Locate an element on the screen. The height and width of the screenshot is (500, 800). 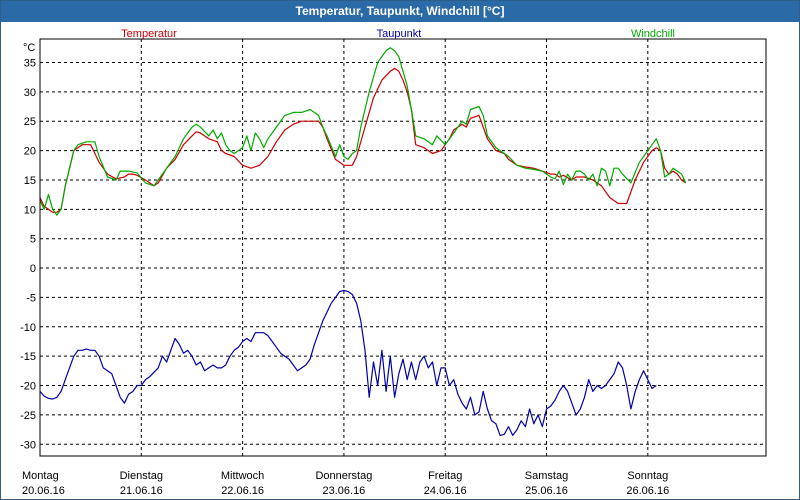
x-day-label: Donnerstag is located at coordinates (343, 476).